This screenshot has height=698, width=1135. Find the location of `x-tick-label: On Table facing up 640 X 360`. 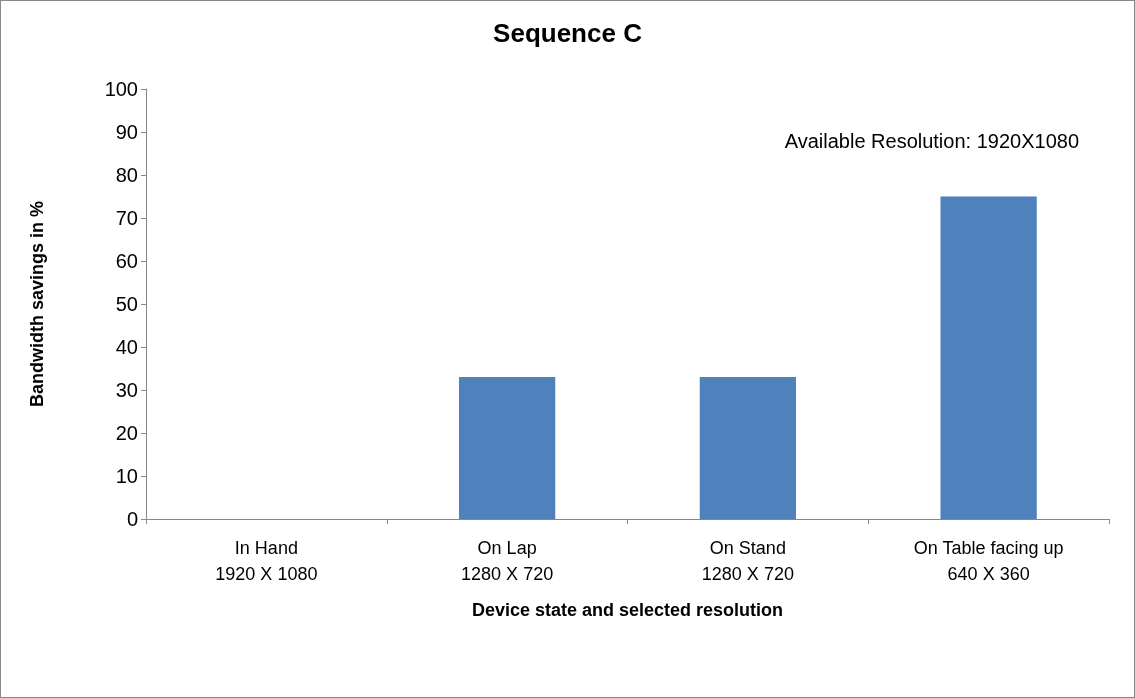

x-tick-label: On Table facing up 640 X 360 is located at coordinates (988, 561).